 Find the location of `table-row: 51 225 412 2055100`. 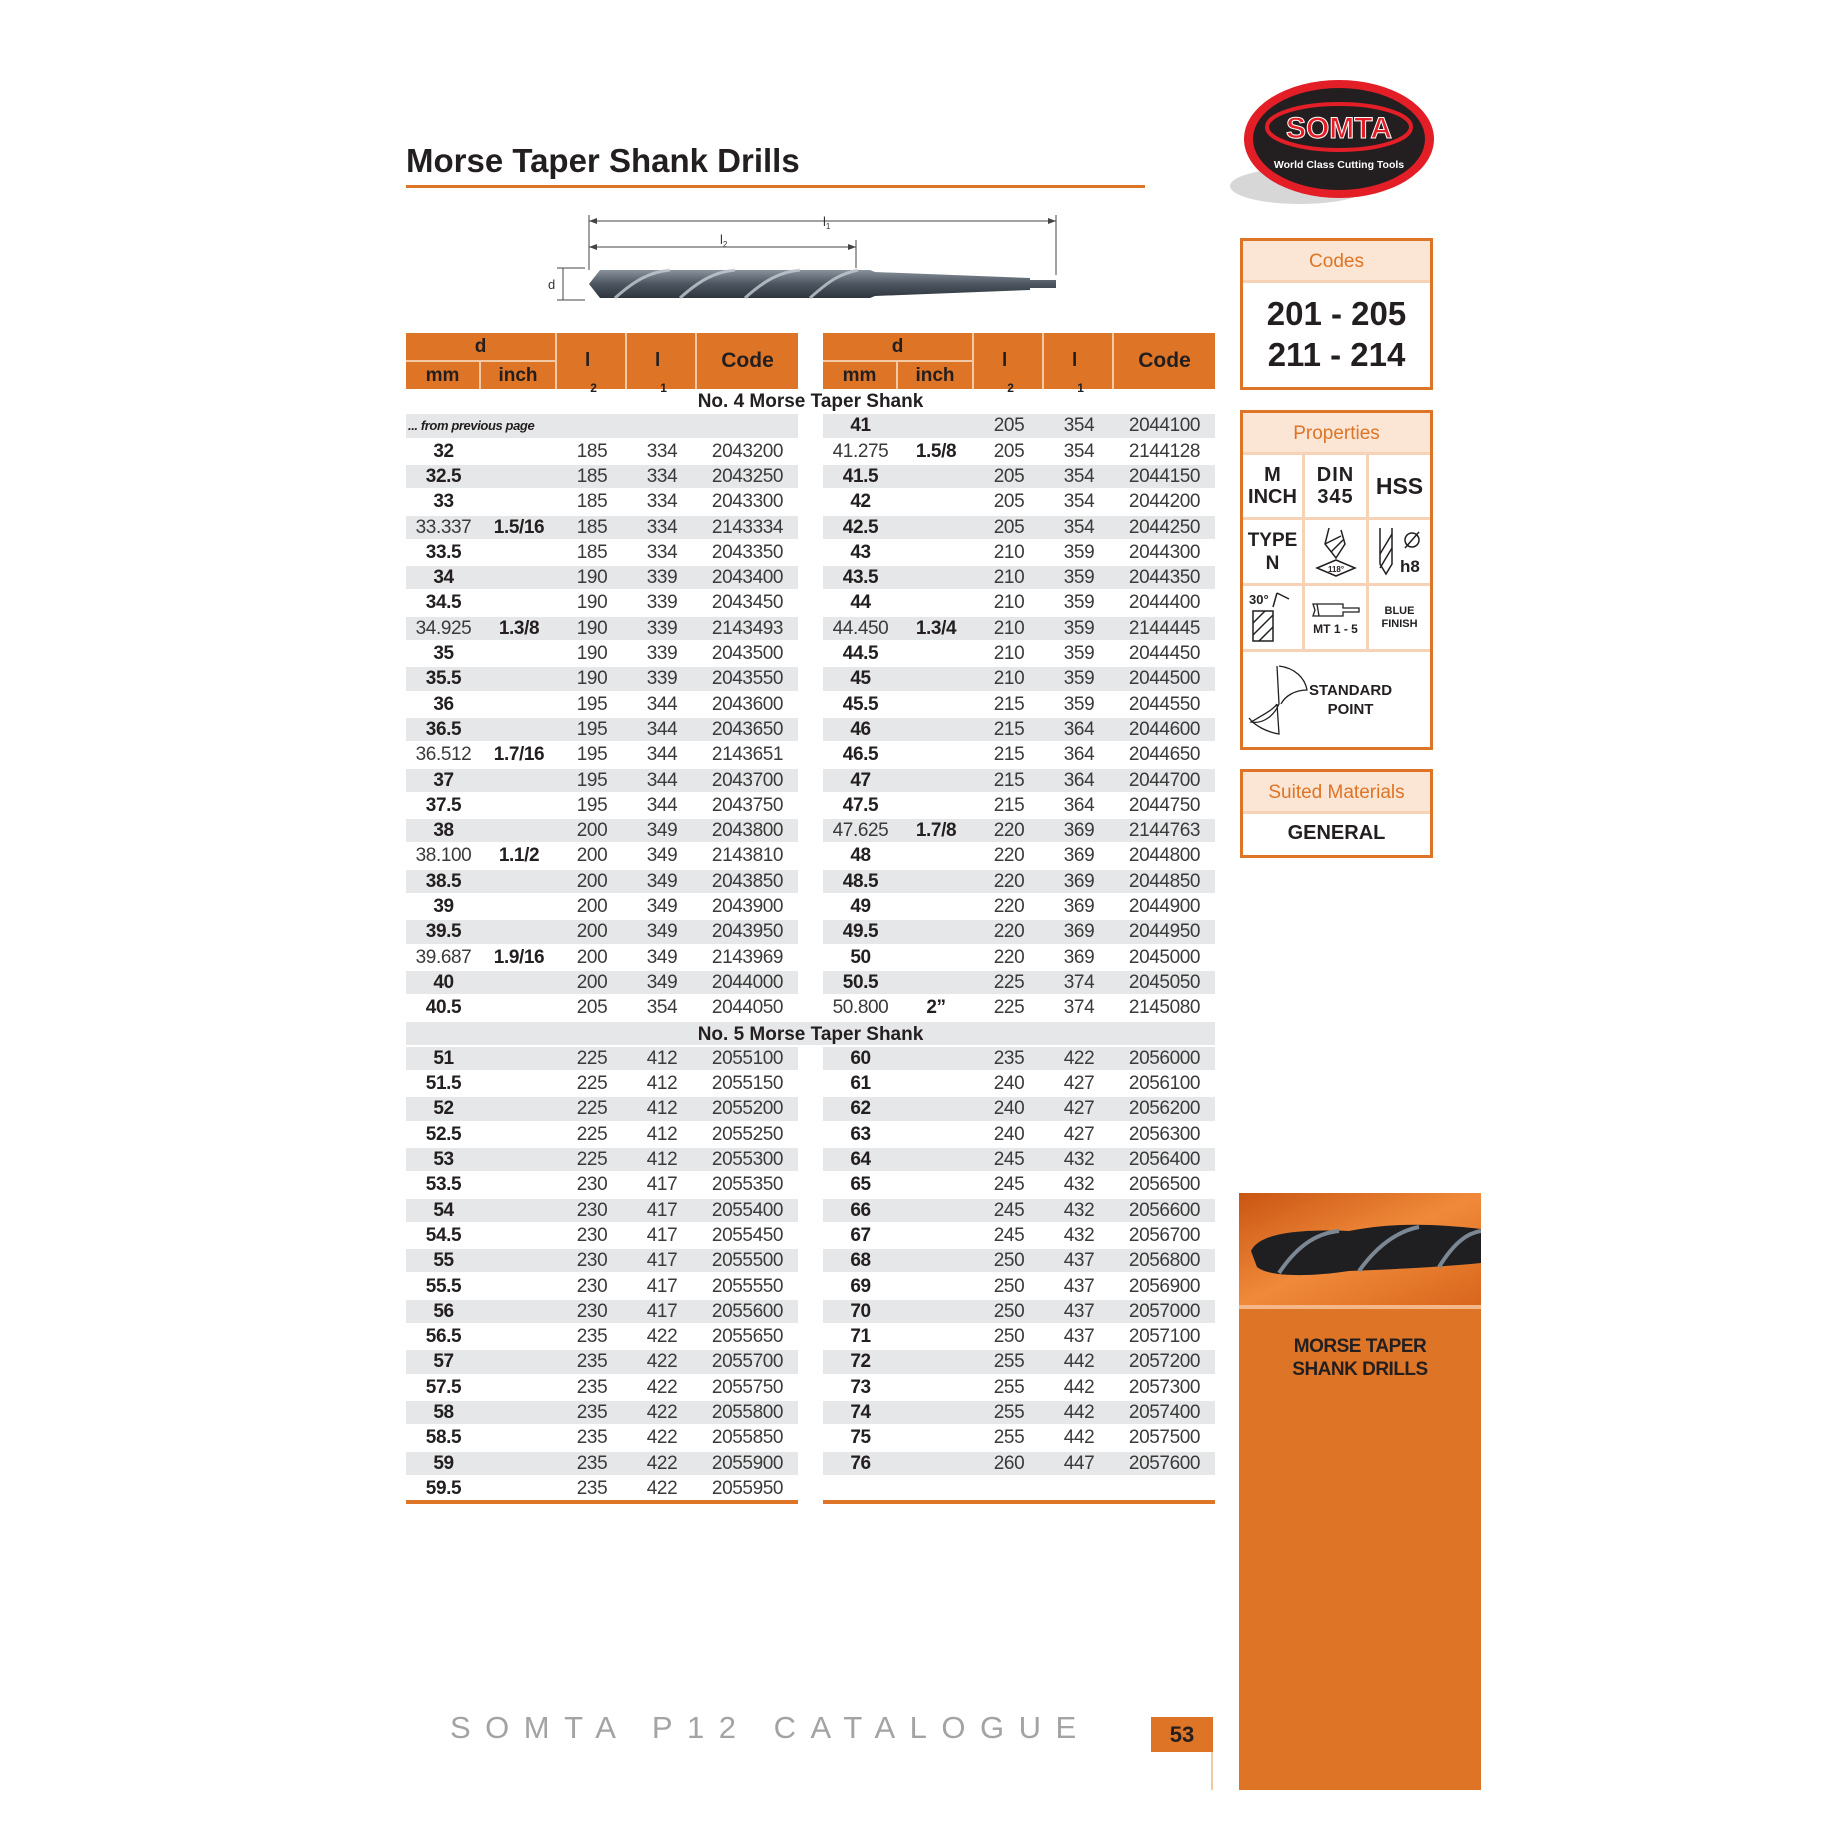

table-row: 51 225 412 2055100 is located at coordinates (602, 1059).